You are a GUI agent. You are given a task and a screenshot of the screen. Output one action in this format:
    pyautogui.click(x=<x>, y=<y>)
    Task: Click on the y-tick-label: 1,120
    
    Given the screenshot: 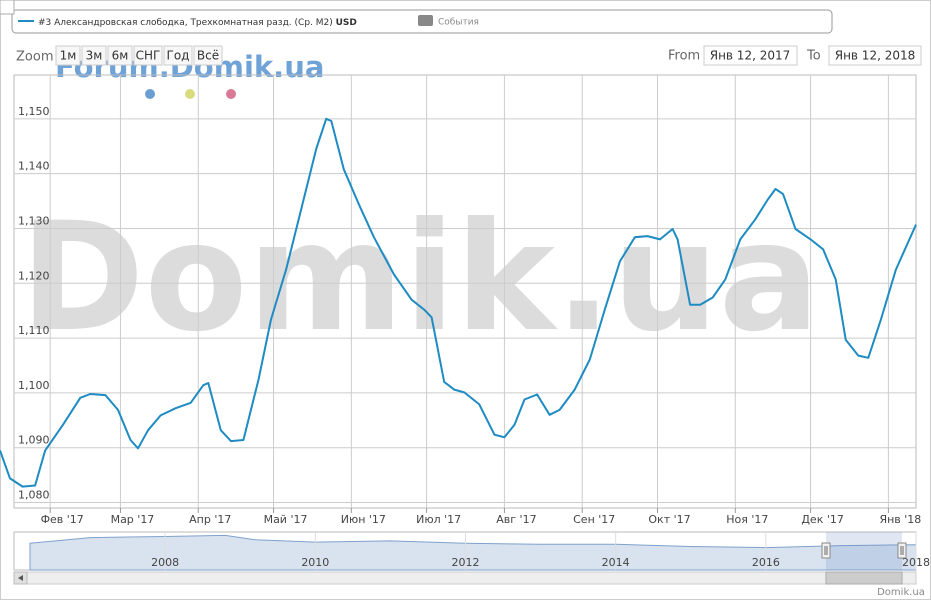 What is the action you would take?
    pyautogui.click(x=34, y=275)
    